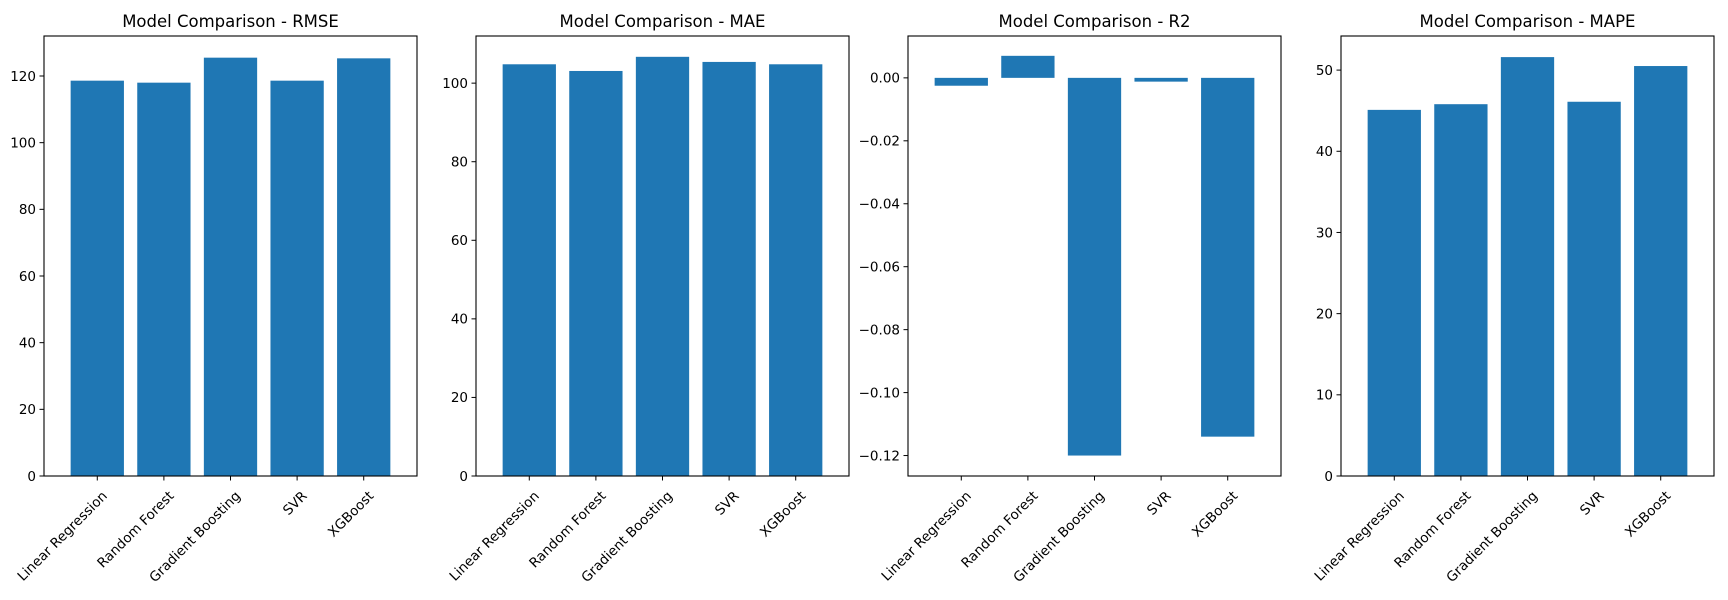 The image size is (1728, 600). Describe the element at coordinates (727, 503) in the screenshot. I see `x-tick-label-mae-3: SVR` at that location.